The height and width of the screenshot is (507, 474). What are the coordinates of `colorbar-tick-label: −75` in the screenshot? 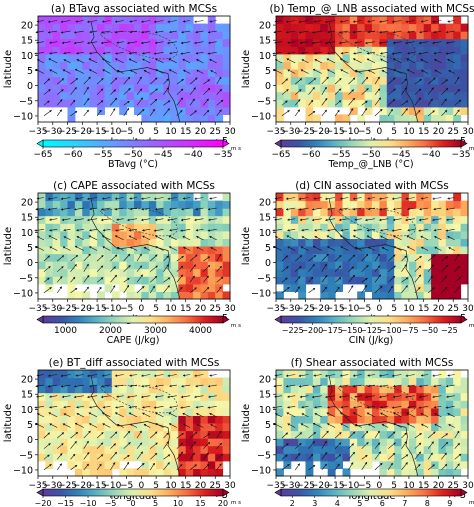 It's located at (410, 330).